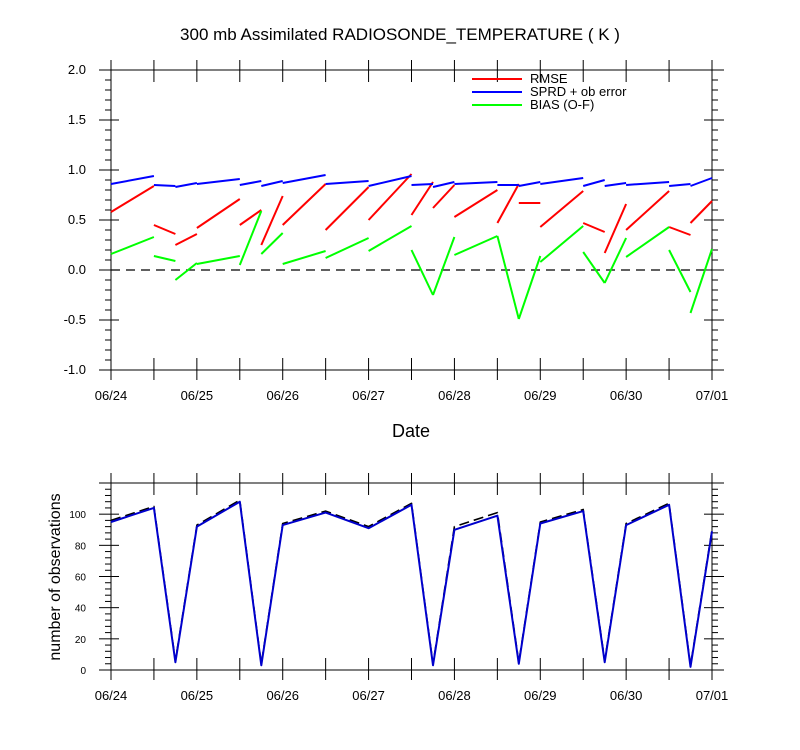  I want to click on y-tick-label: 2.0, so click(77, 69).